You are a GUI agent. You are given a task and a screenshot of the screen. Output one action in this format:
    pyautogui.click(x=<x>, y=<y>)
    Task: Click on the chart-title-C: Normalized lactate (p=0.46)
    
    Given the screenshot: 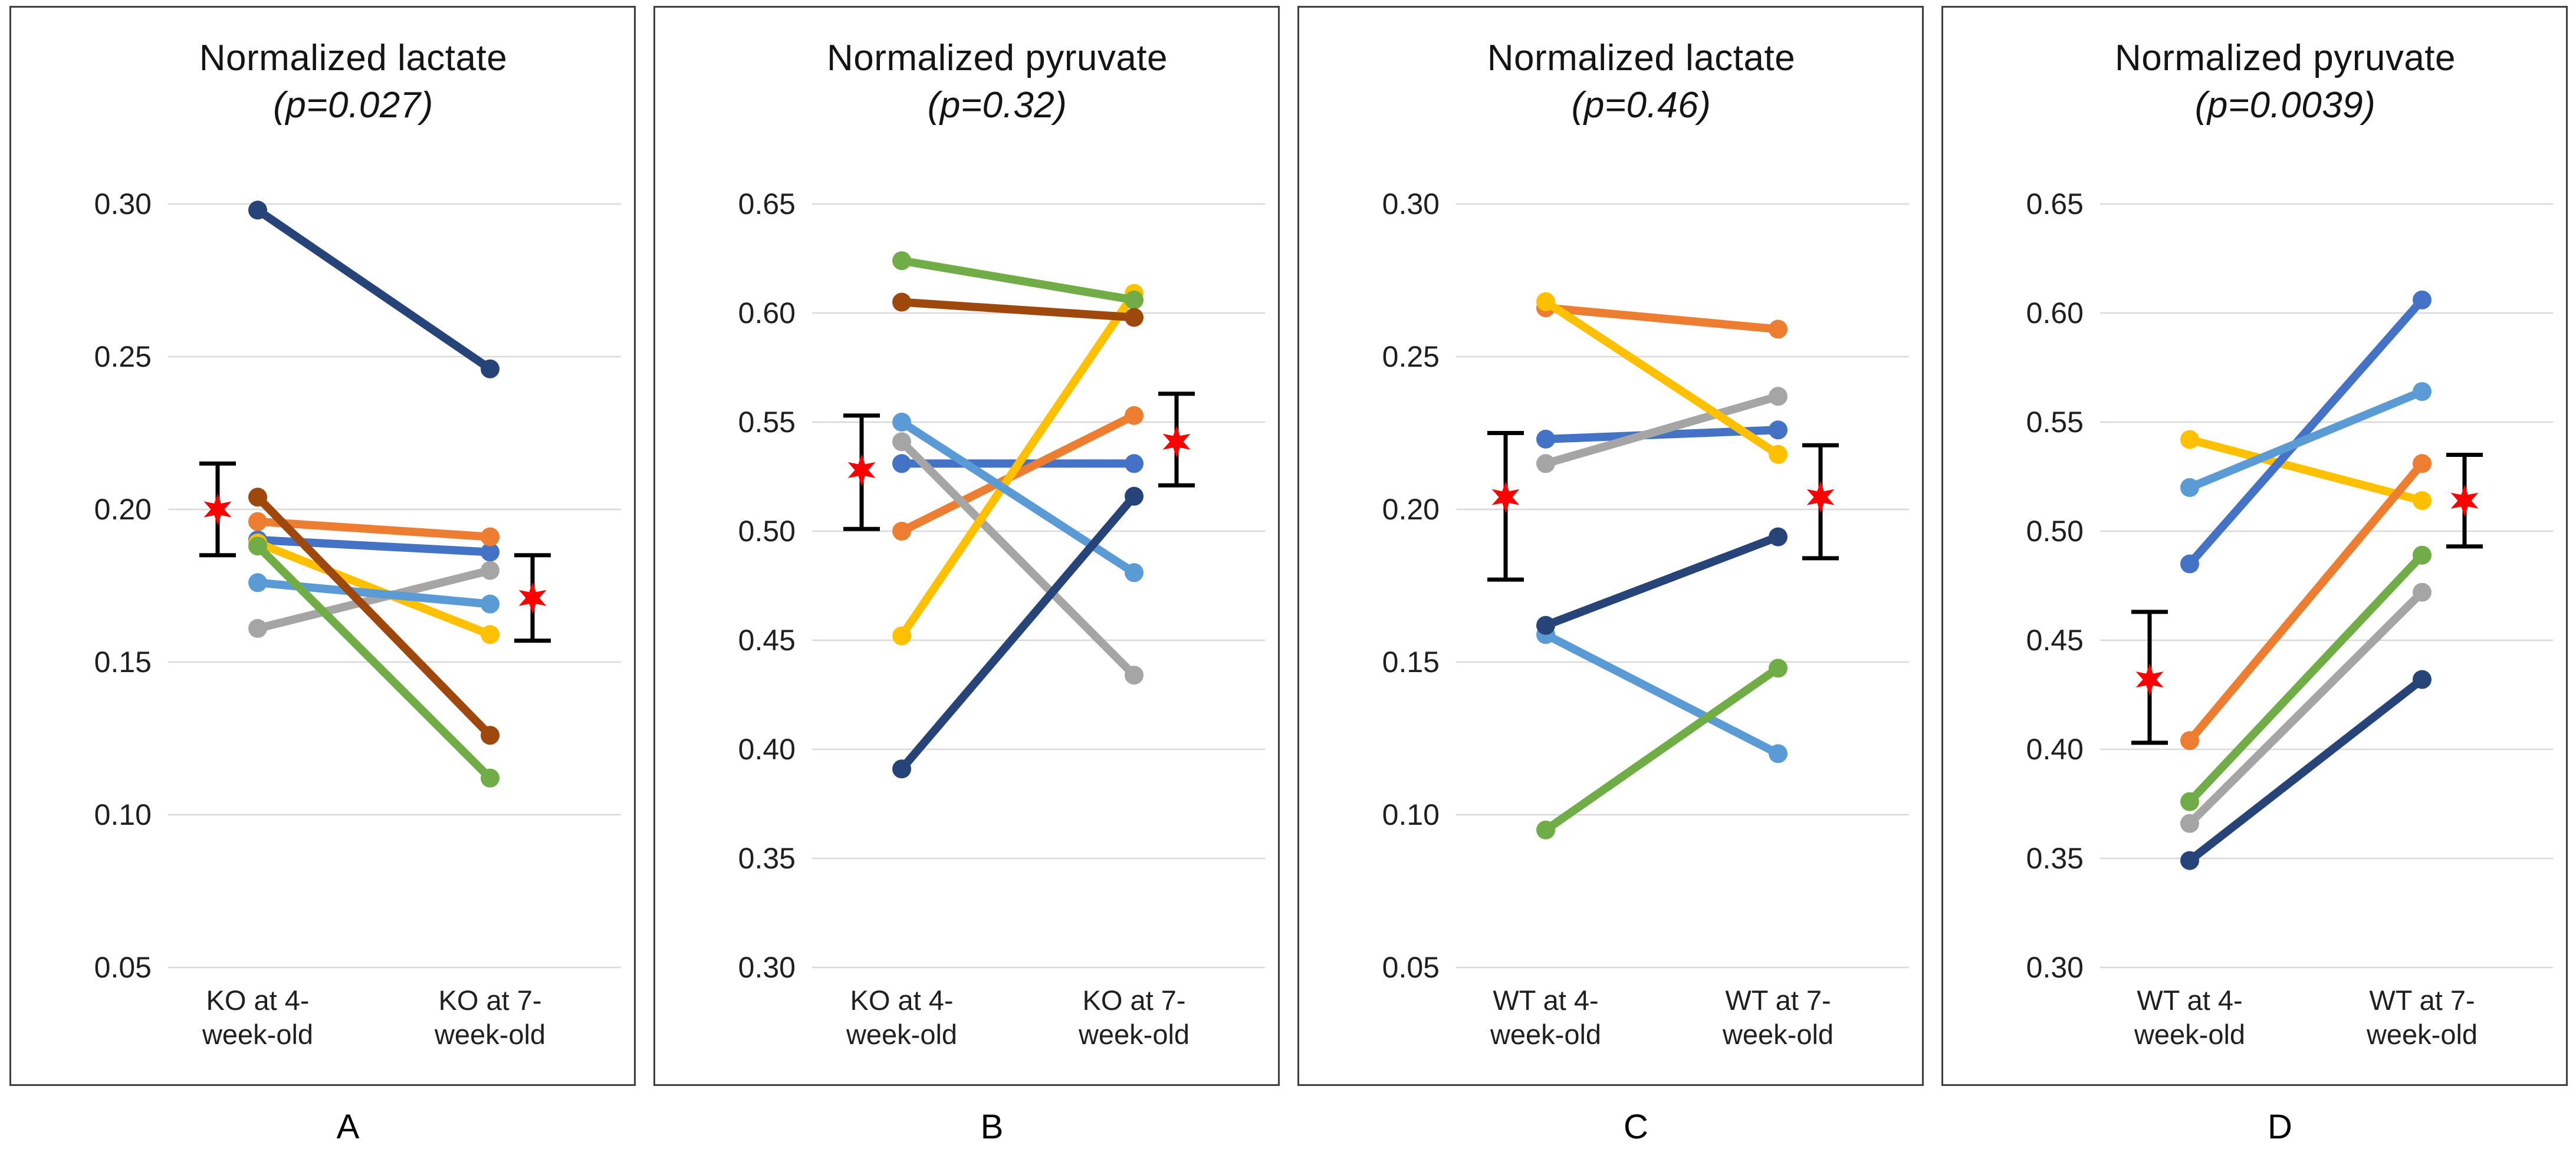 What is the action you would take?
    pyautogui.click(x=1641, y=82)
    